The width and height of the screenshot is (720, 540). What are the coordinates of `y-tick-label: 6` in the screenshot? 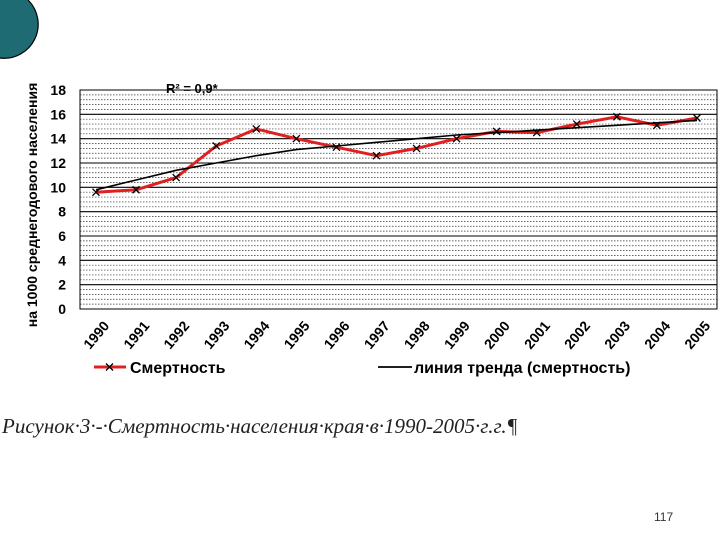 It's located at (62, 236).